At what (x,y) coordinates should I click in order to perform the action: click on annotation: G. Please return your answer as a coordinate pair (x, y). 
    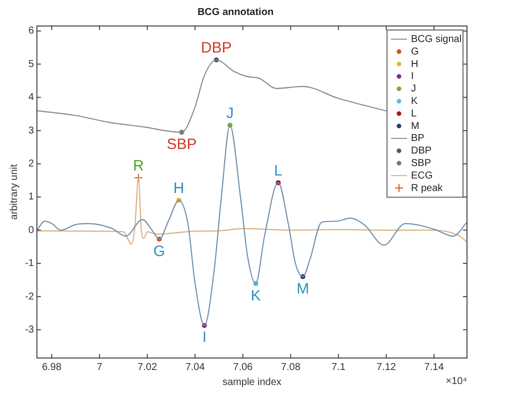
    Looking at the image, I should click on (159, 251).